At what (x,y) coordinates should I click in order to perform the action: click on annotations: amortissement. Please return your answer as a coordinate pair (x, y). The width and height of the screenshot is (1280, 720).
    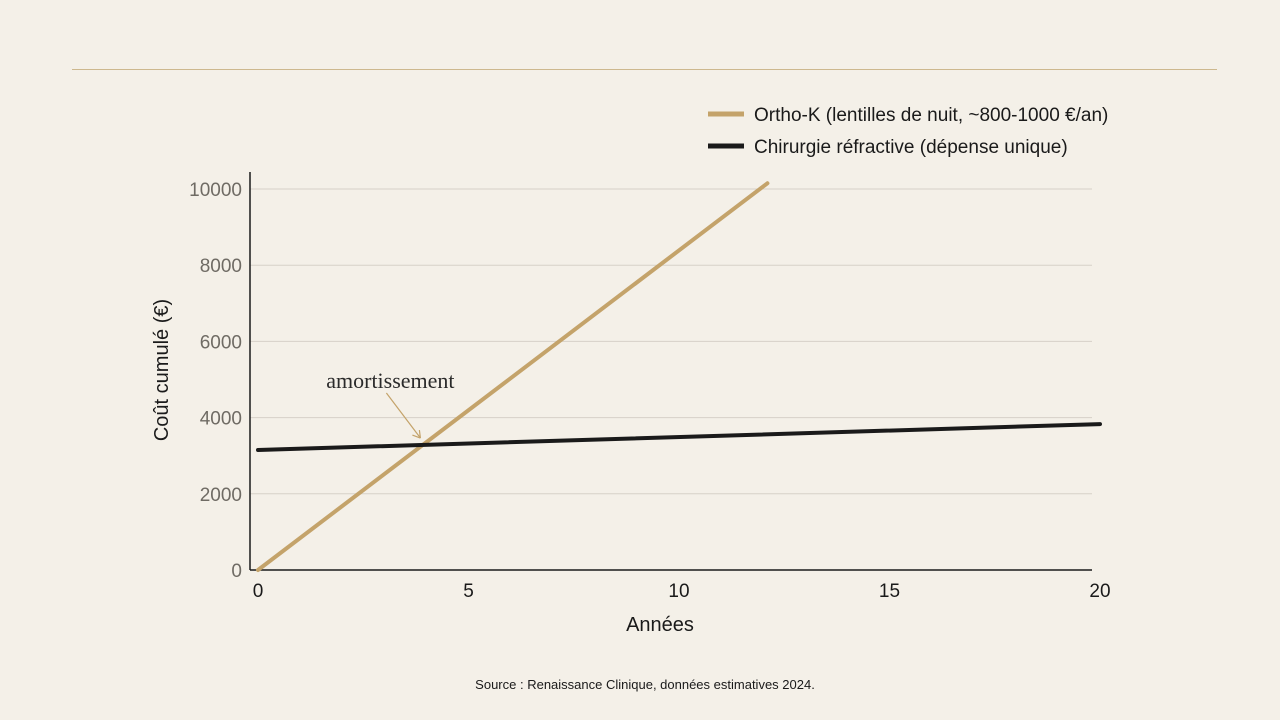
    Looking at the image, I should click on (390, 403).